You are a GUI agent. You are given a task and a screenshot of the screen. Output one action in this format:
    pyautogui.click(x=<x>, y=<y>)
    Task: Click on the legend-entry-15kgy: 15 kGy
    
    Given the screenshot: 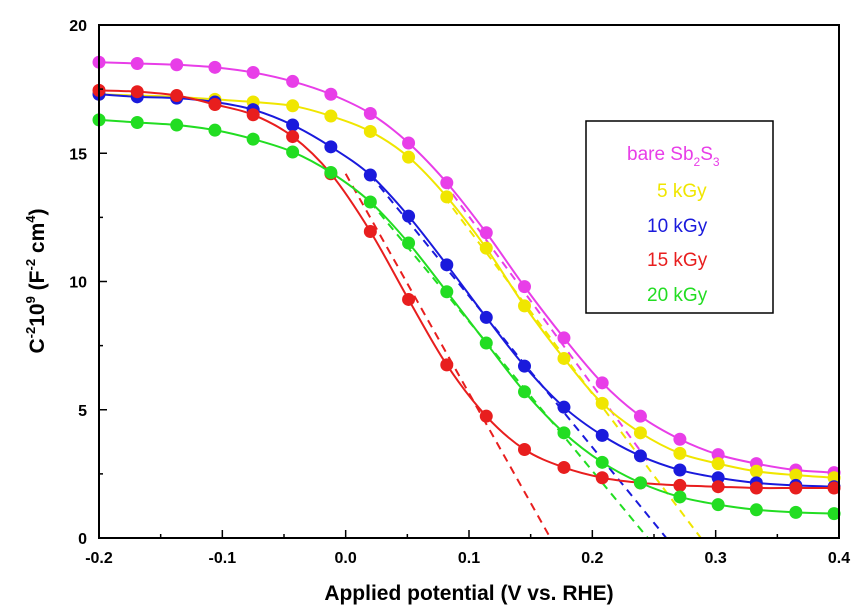 What is the action you would take?
    pyautogui.click(x=677, y=260)
    